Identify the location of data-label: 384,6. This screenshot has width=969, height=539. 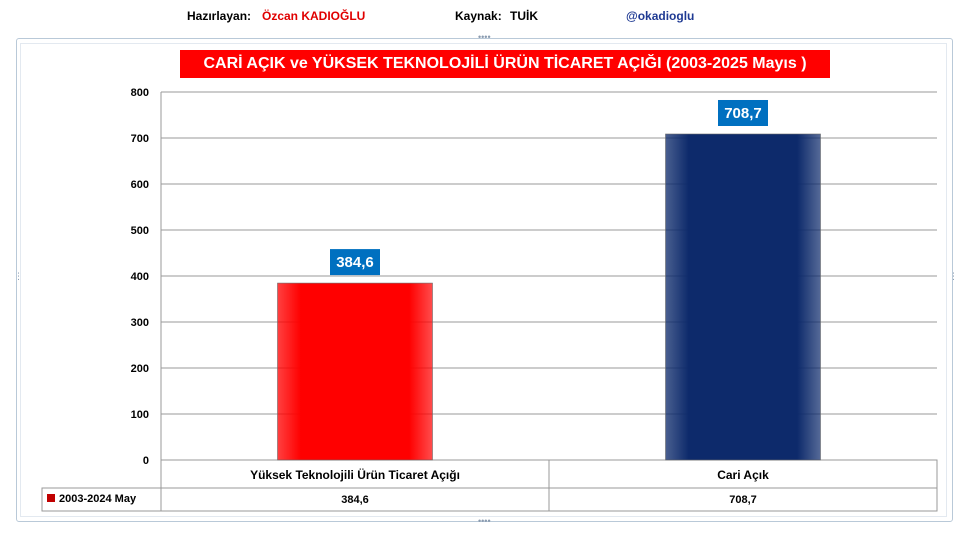
(355, 262).